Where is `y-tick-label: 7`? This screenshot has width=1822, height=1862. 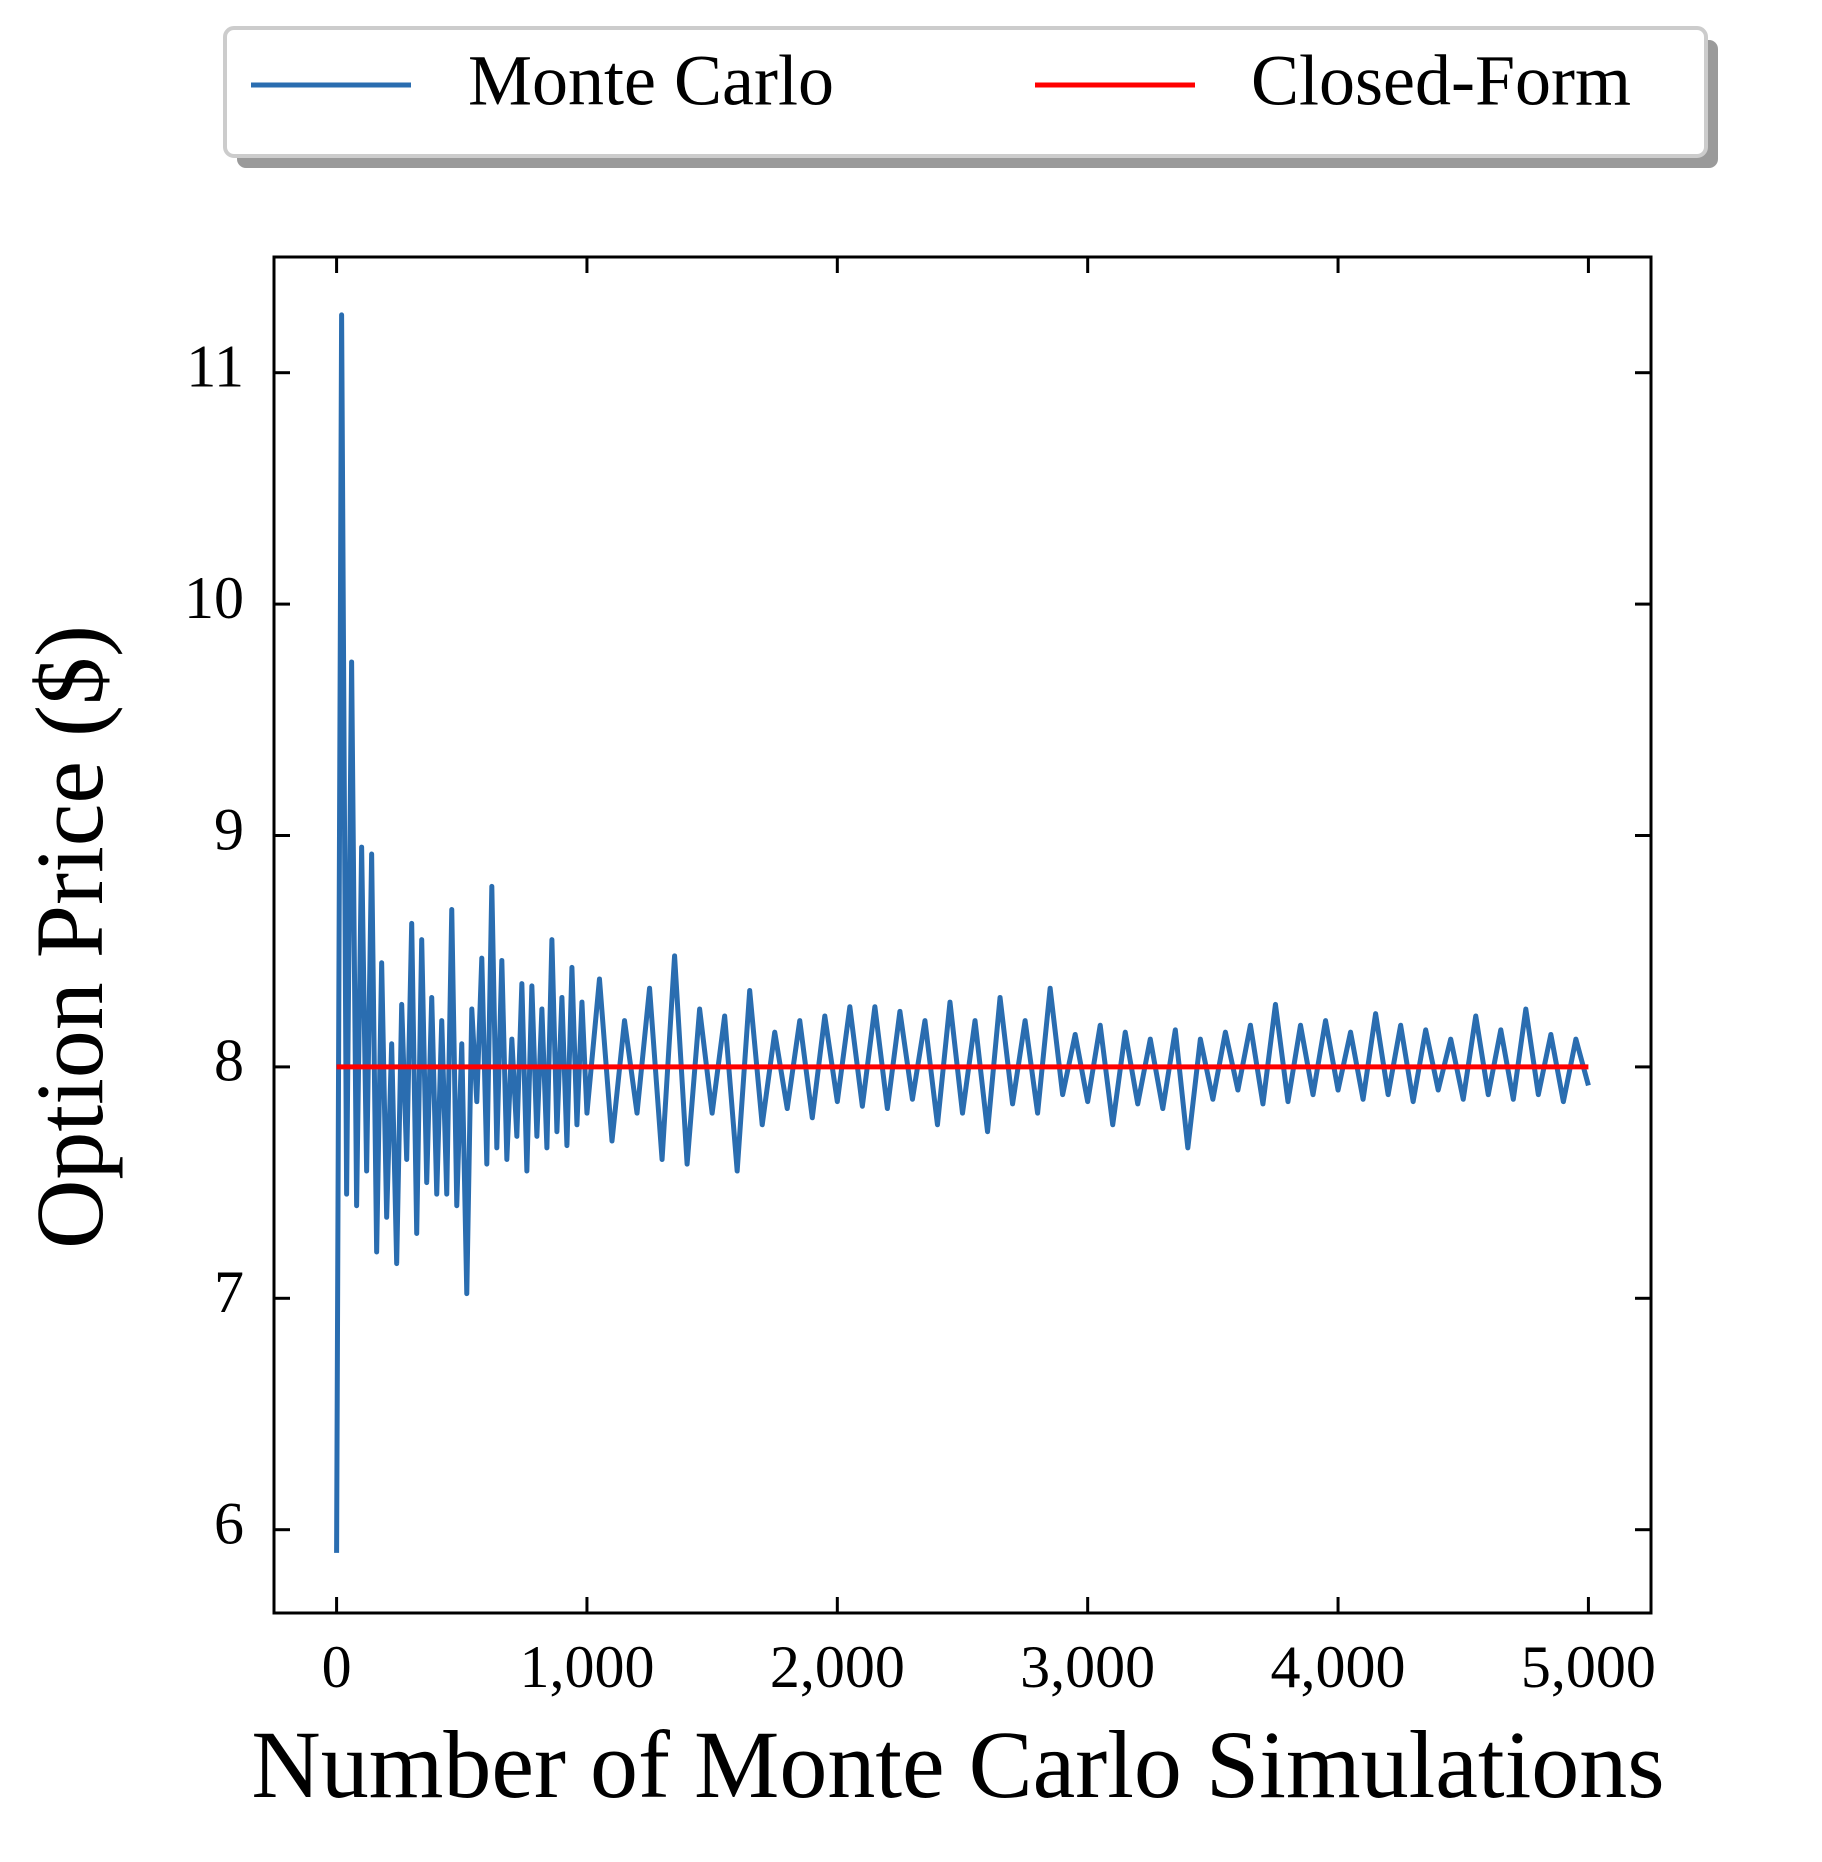 y-tick-label: 7 is located at coordinates (229, 1292).